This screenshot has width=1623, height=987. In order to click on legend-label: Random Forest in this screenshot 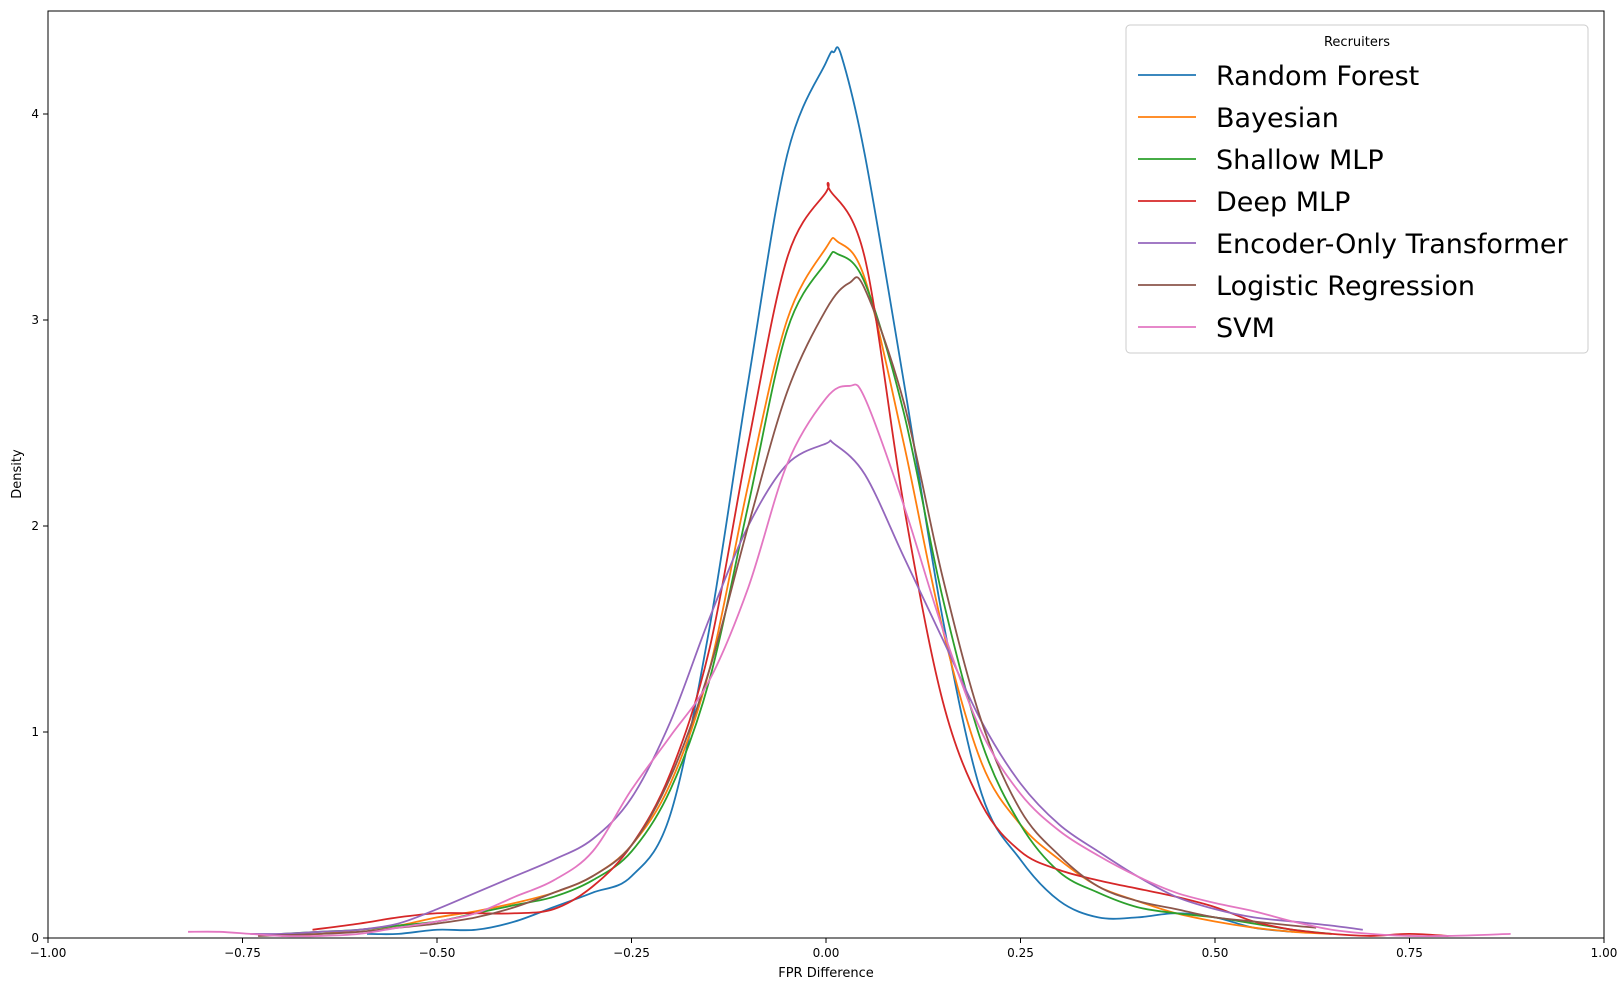, I will do `click(1317, 76)`.